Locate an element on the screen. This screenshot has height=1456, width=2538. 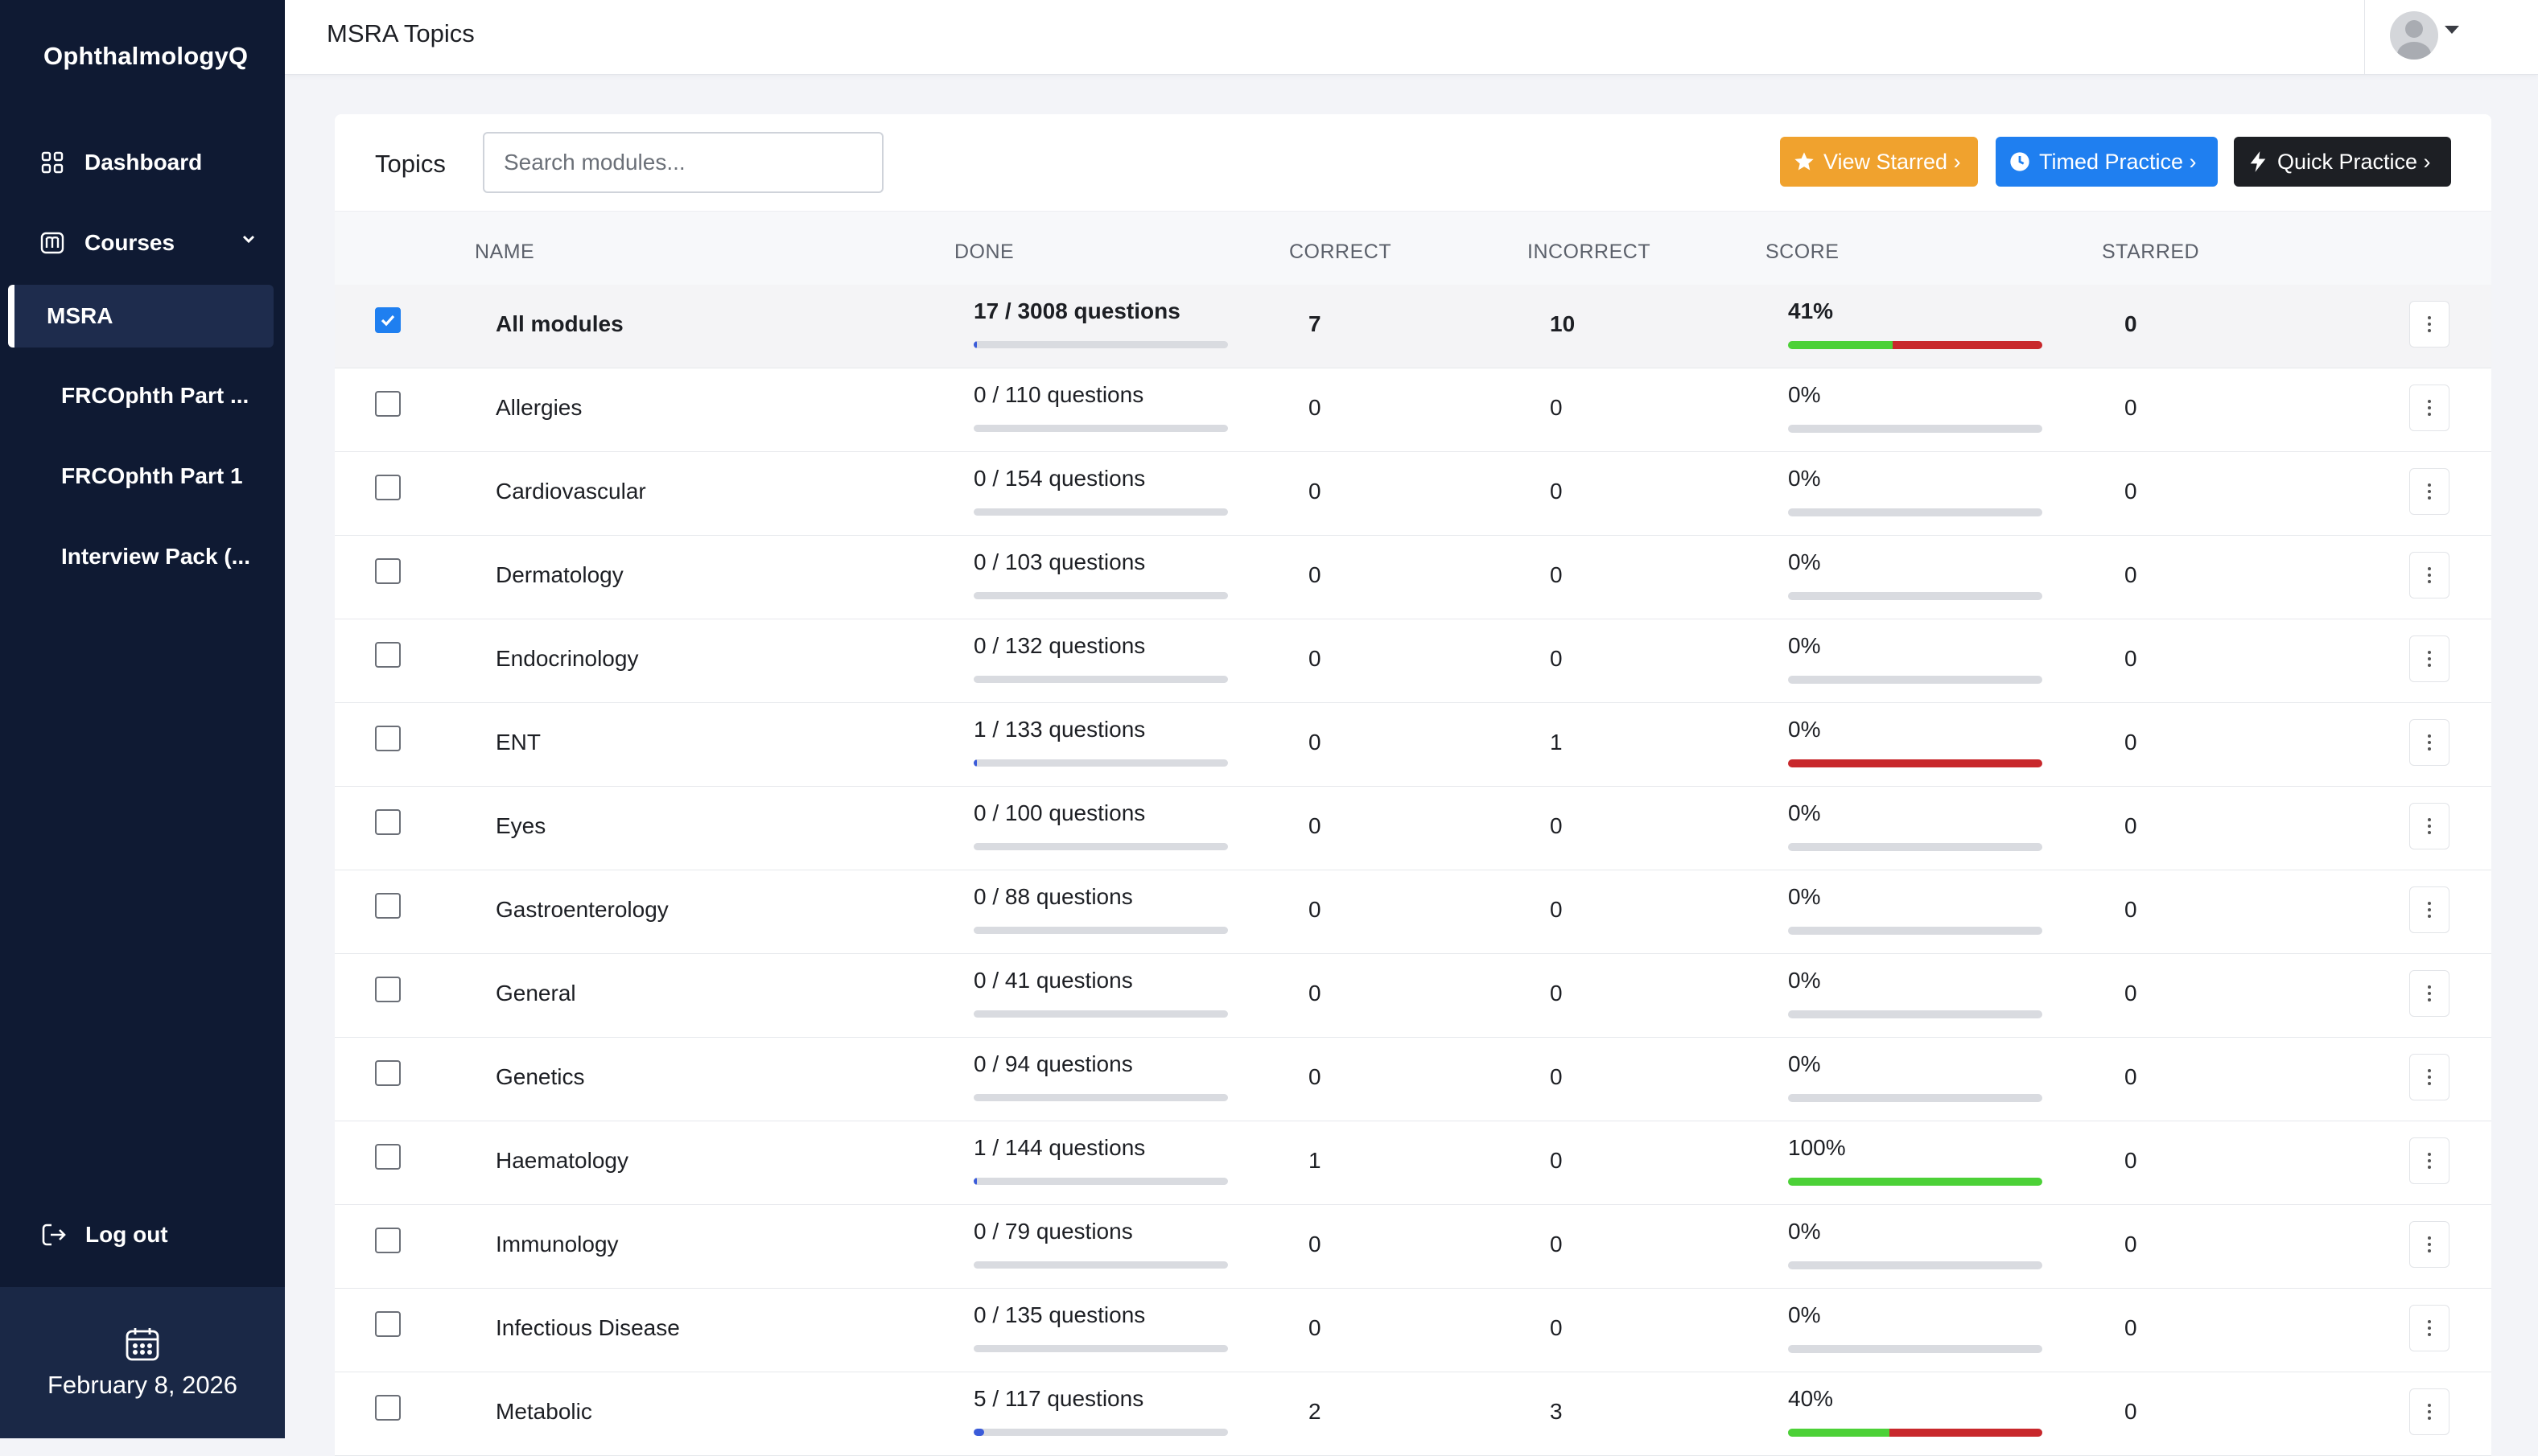
module-name: Cardiovascular is located at coordinates (571, 491).